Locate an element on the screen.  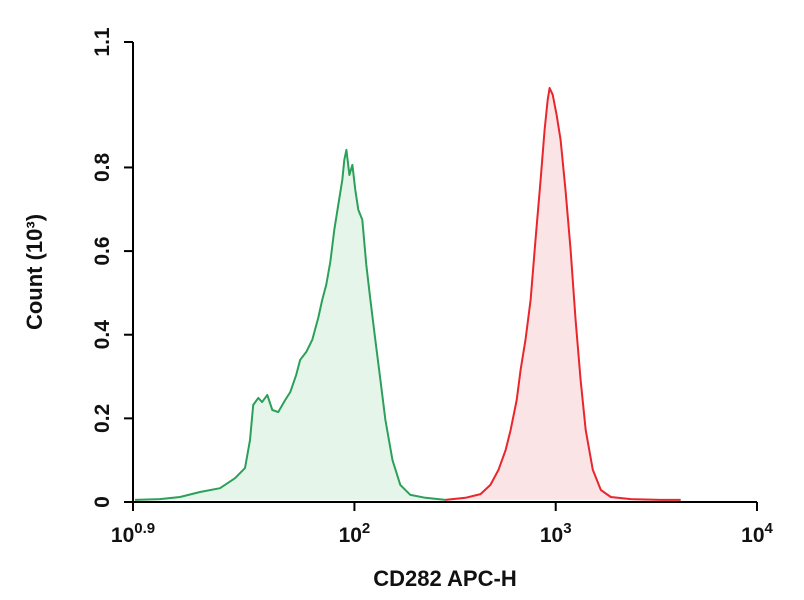
x-tick-exponent: 3 is located at coordinates (567, 528).